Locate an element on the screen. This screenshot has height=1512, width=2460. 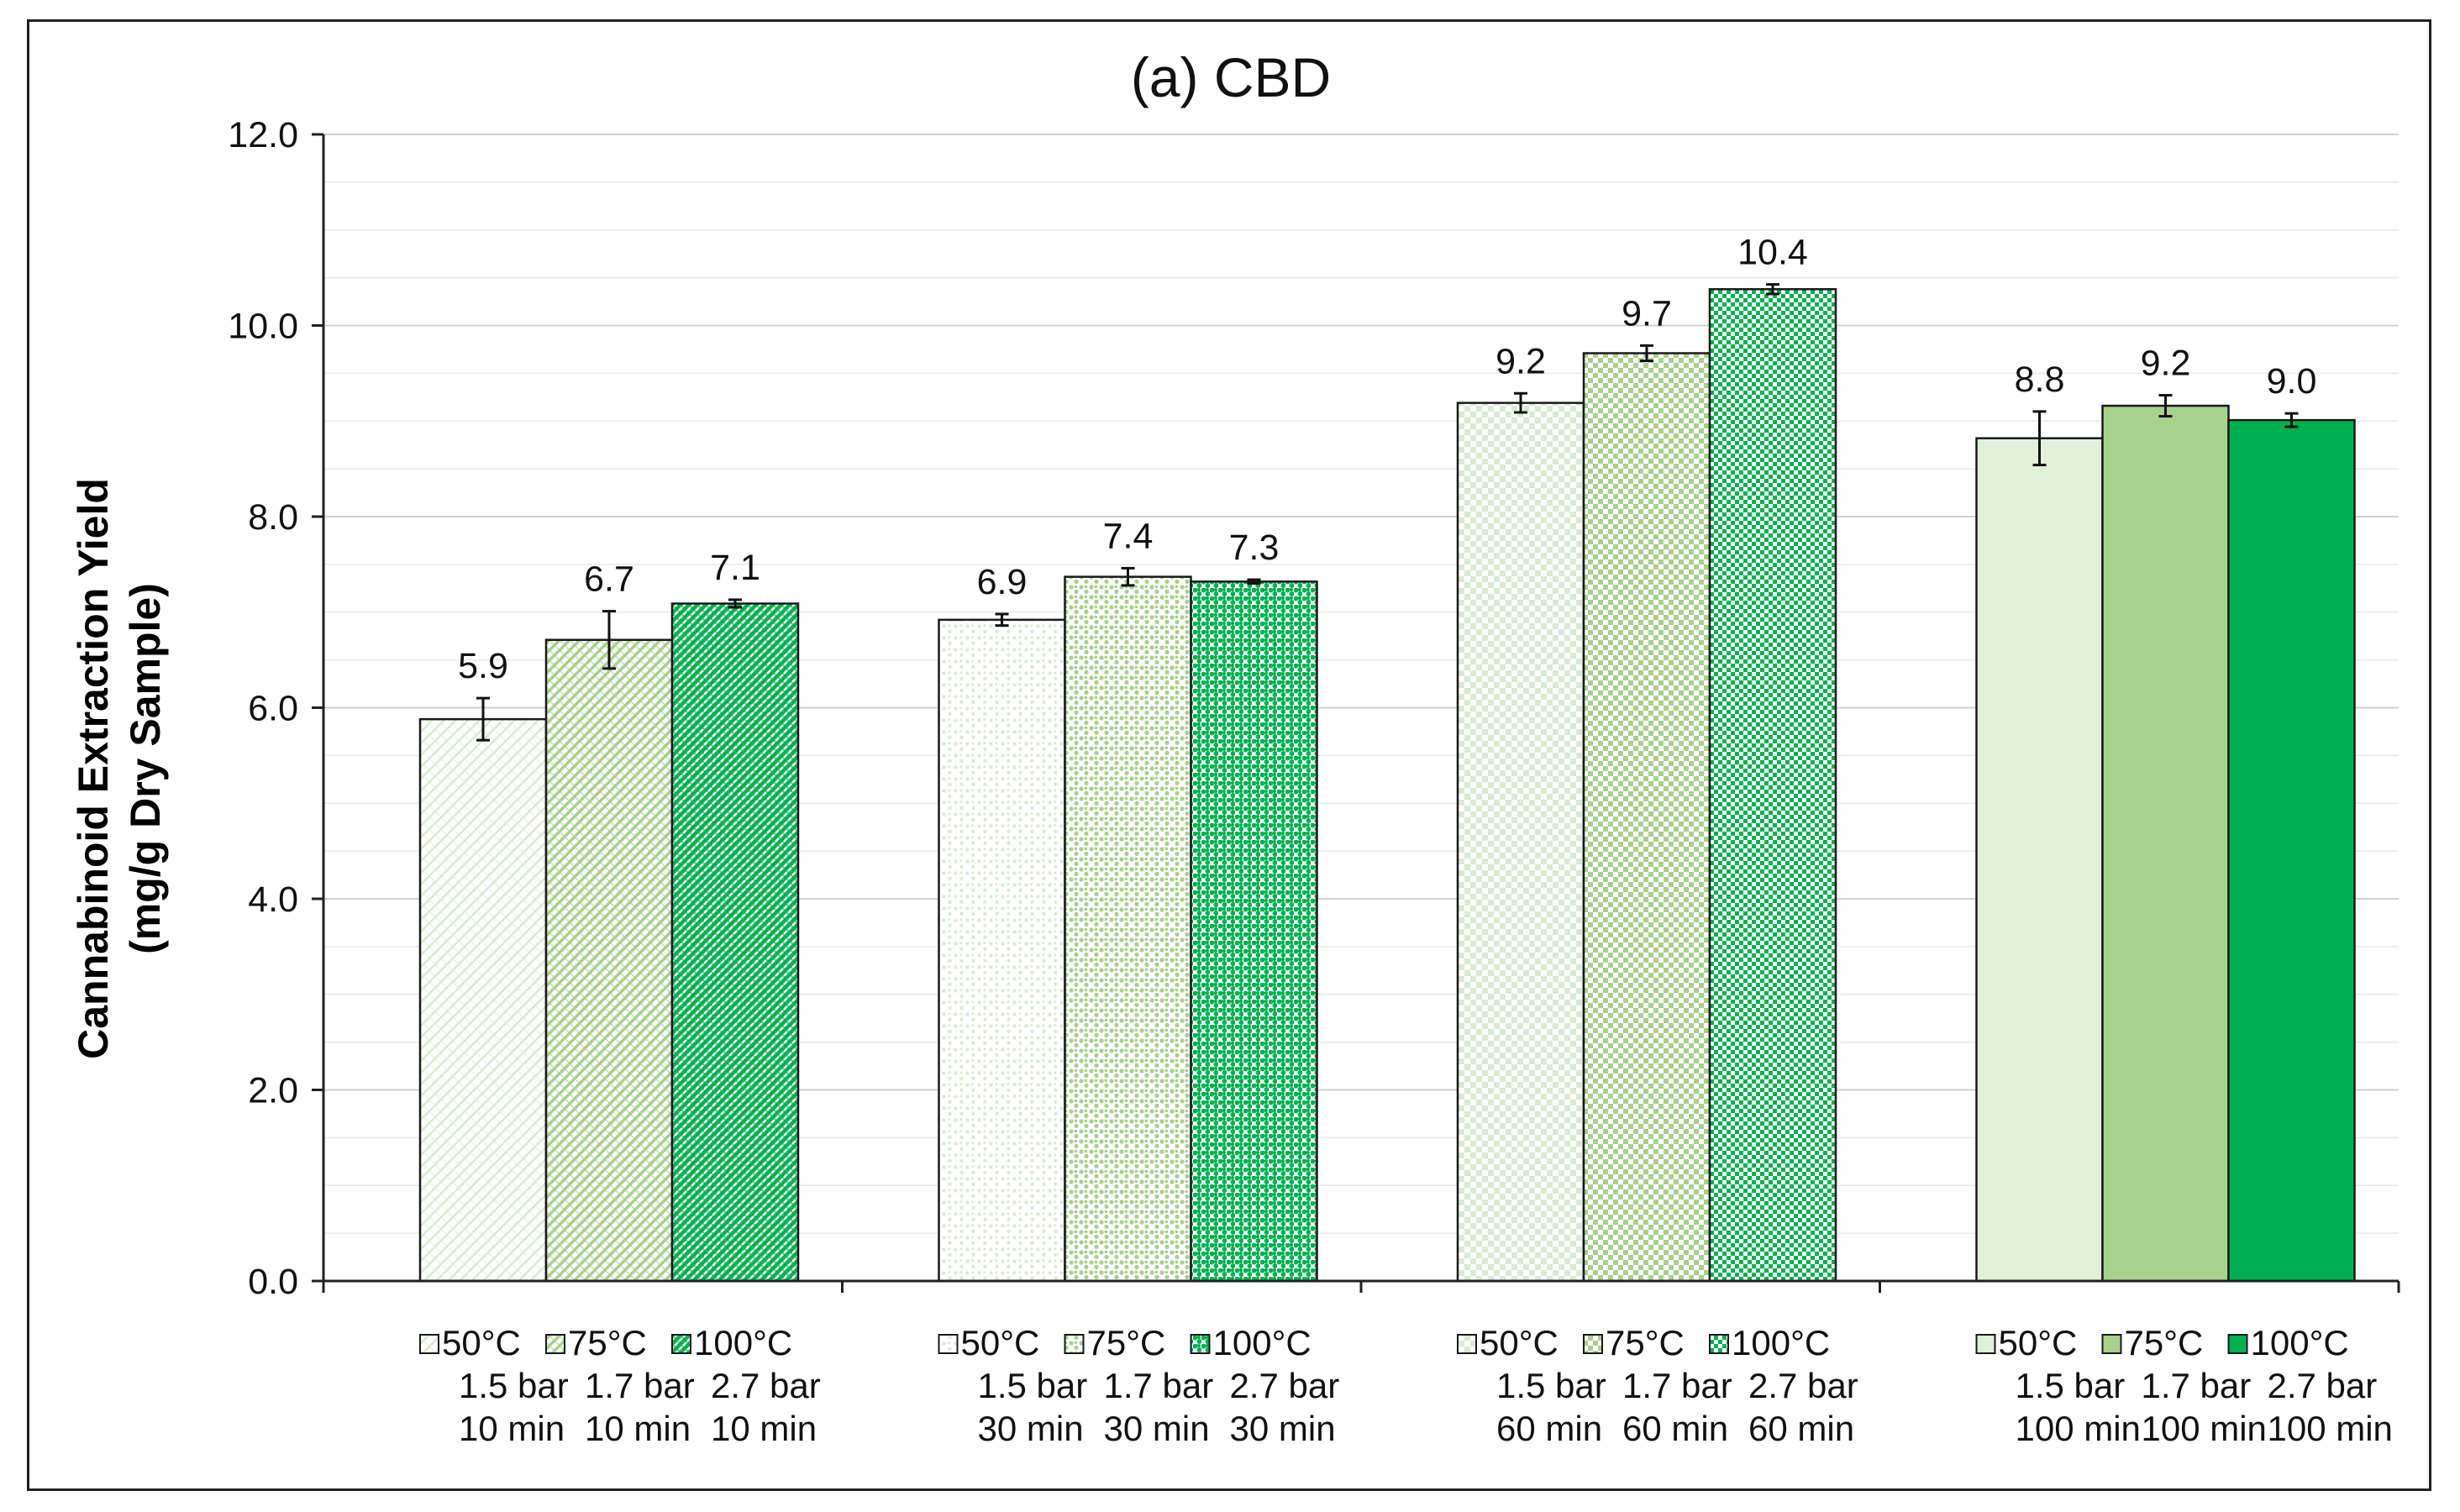
y-tick-label: 0.0 is located at coordinates (273, 1282).